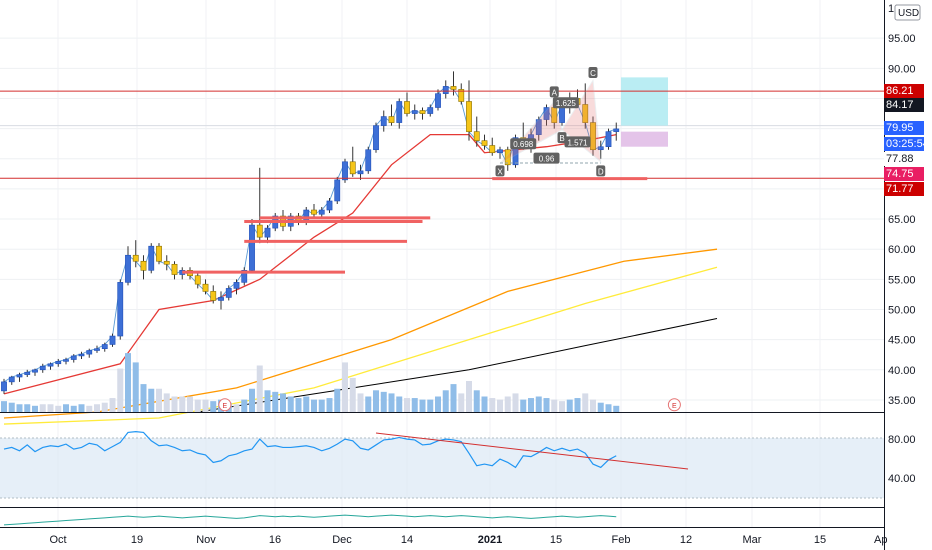  I want to click on rsi-tick-label: 80.00, so click(902, 440).